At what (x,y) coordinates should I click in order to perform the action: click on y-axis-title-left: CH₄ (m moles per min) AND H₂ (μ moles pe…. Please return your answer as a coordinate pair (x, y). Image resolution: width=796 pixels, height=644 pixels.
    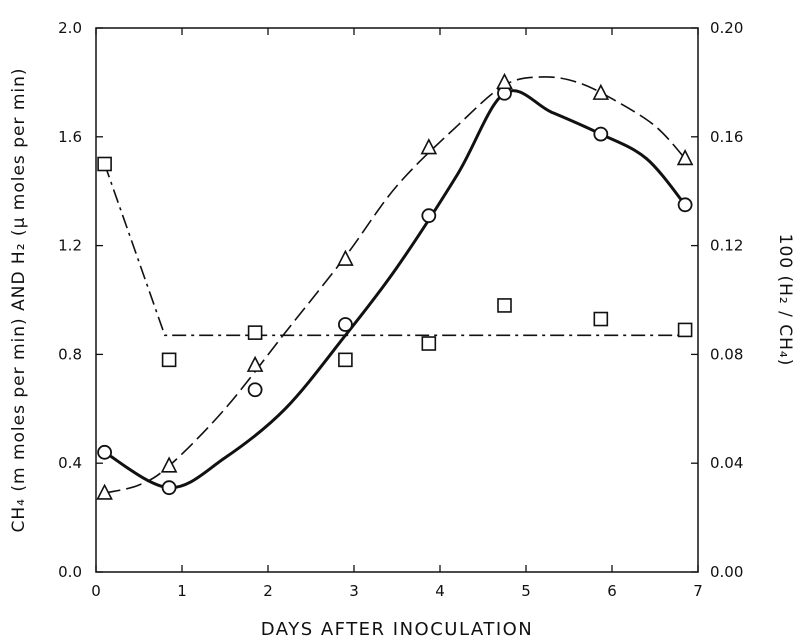
    Looking at the image, I should click on (19, 299).